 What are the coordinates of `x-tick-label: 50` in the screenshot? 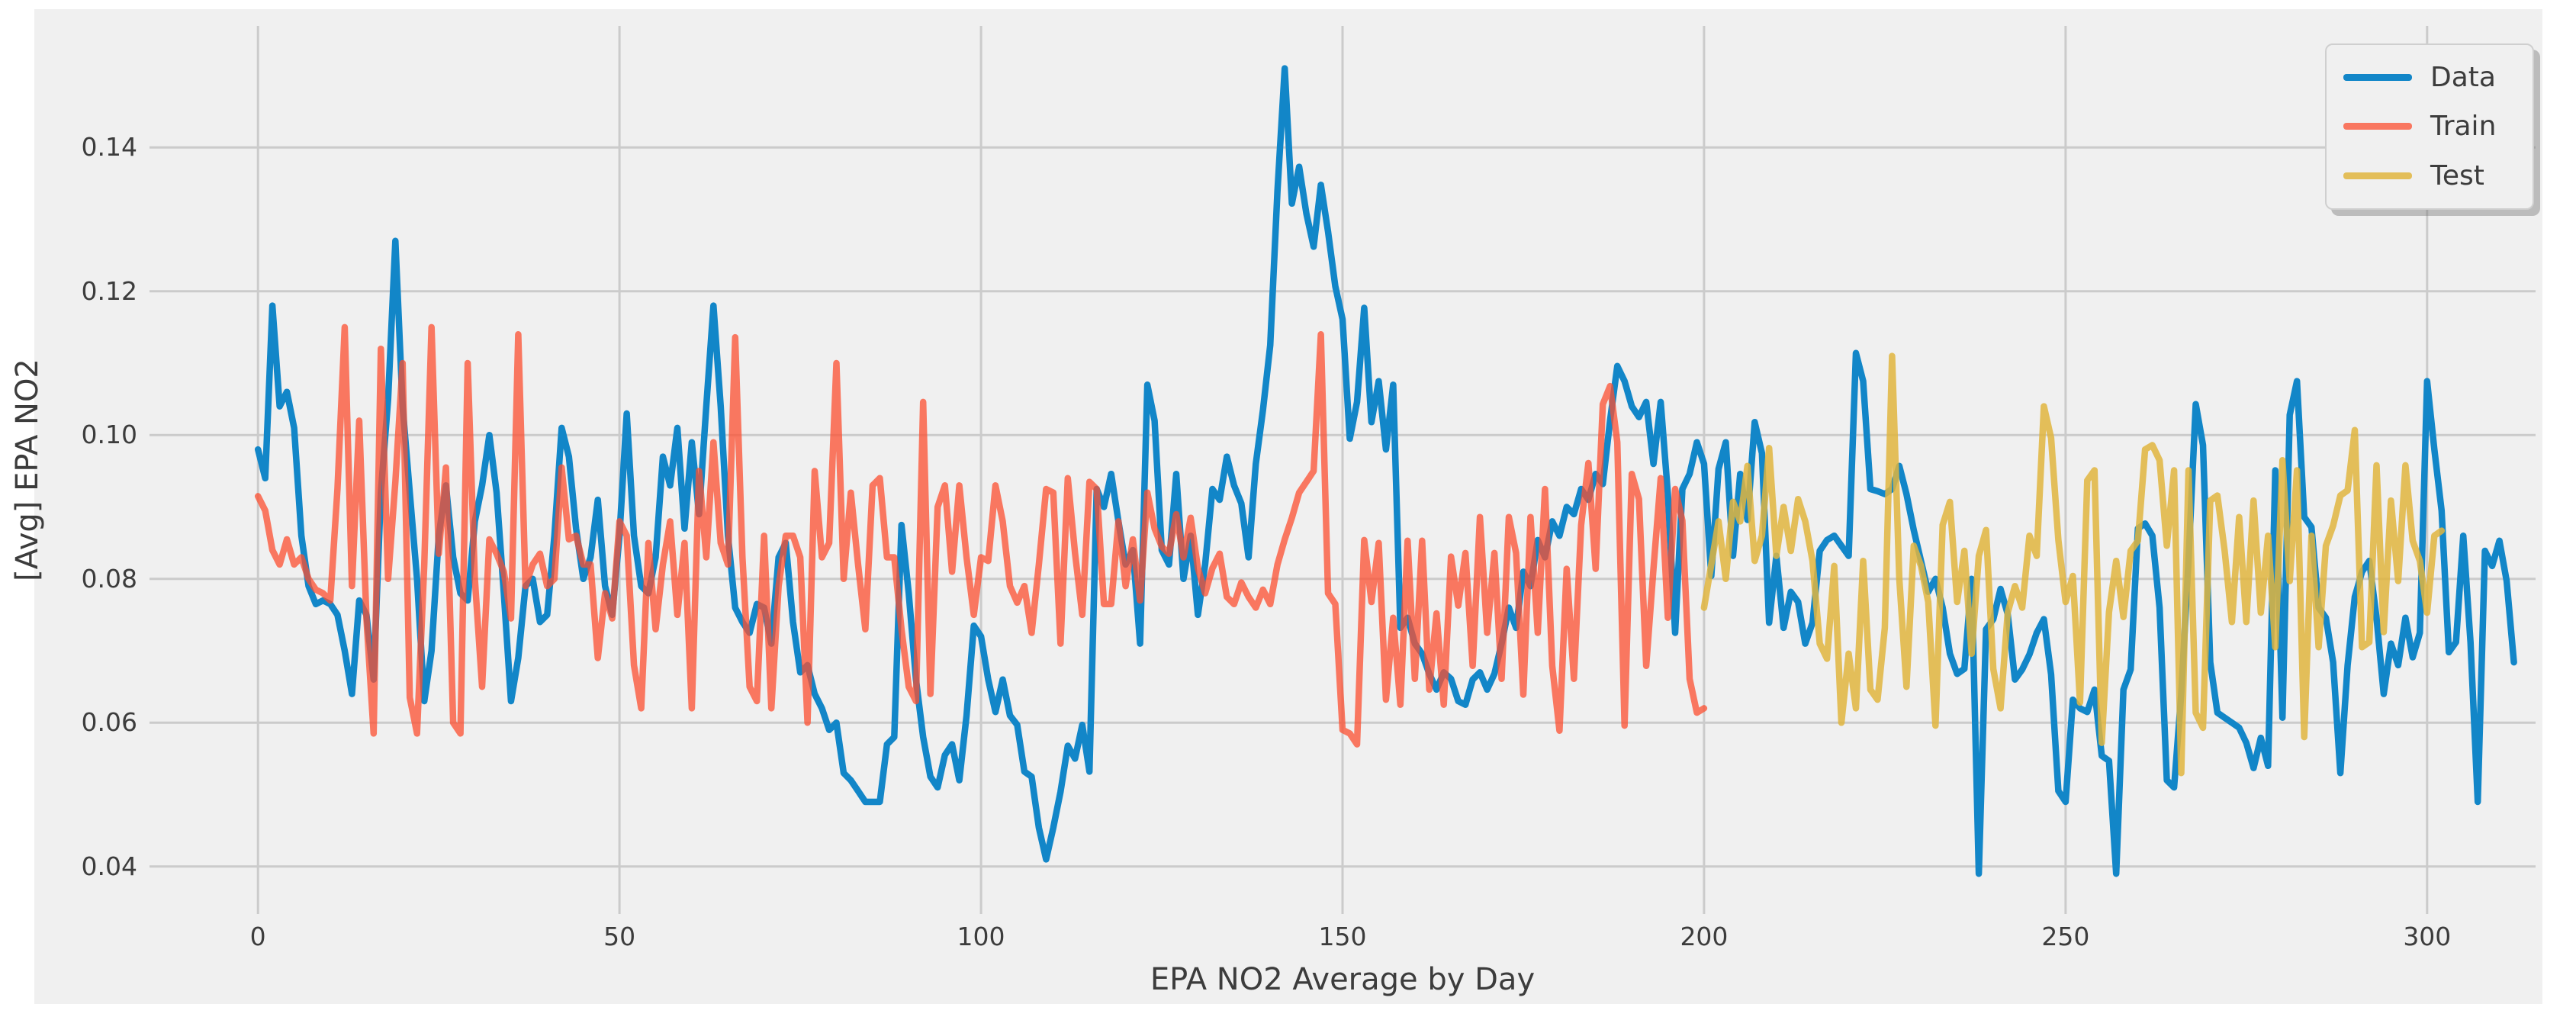 It's located at (619, 936).